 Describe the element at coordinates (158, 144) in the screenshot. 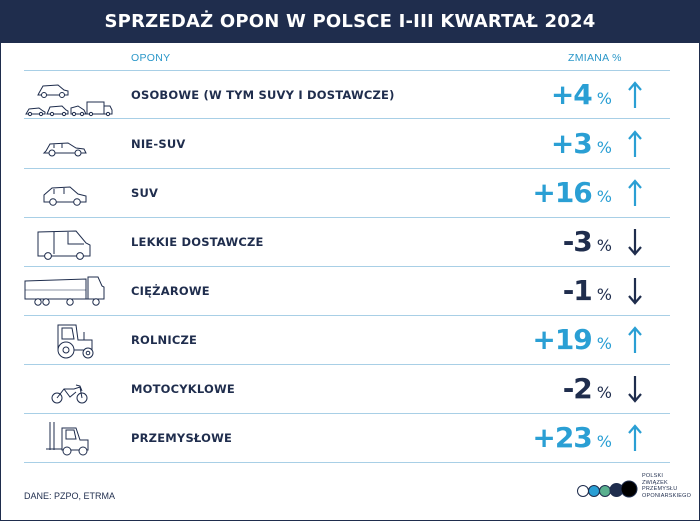

I see `row-label: NIE-SUV` at that location.